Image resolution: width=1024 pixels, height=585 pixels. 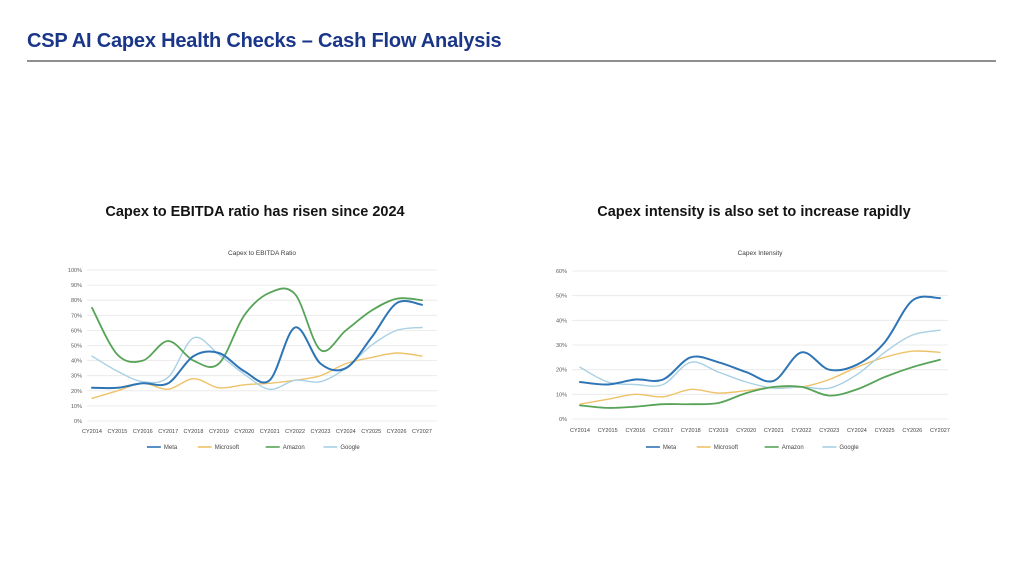 I want to click on chart-title: Capex to EBITDA Ratio, so click(x=262, y=253).